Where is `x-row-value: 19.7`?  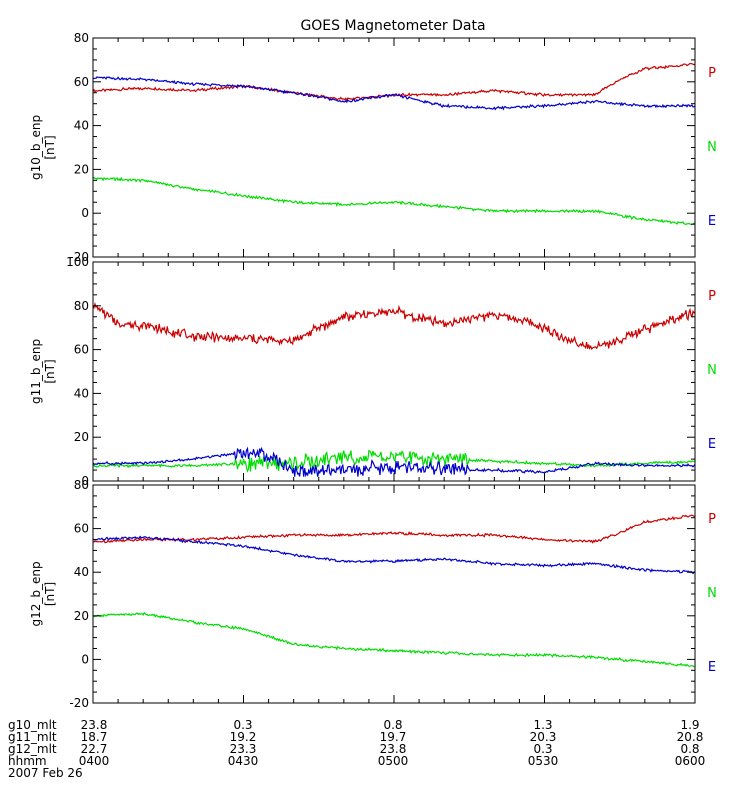 x-row-value: 19.7 is located at coordinates (393, 737).